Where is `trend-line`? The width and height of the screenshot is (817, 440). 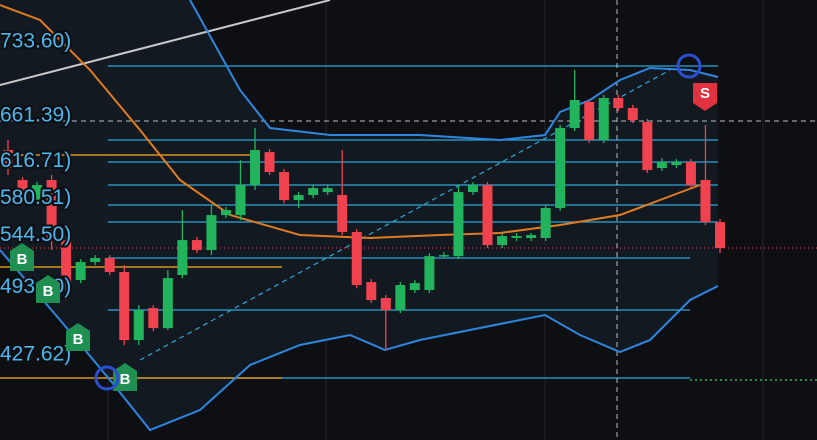
trend-line is located at coordinates (165, 43).